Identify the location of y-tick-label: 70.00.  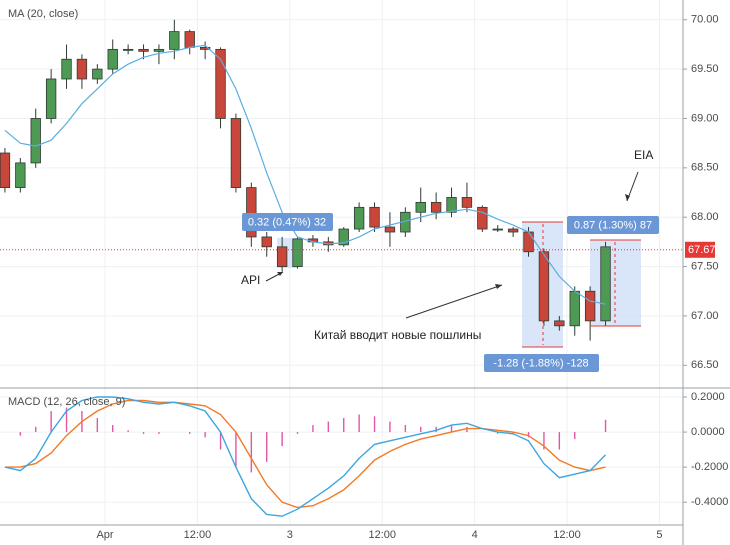
(705, 20).